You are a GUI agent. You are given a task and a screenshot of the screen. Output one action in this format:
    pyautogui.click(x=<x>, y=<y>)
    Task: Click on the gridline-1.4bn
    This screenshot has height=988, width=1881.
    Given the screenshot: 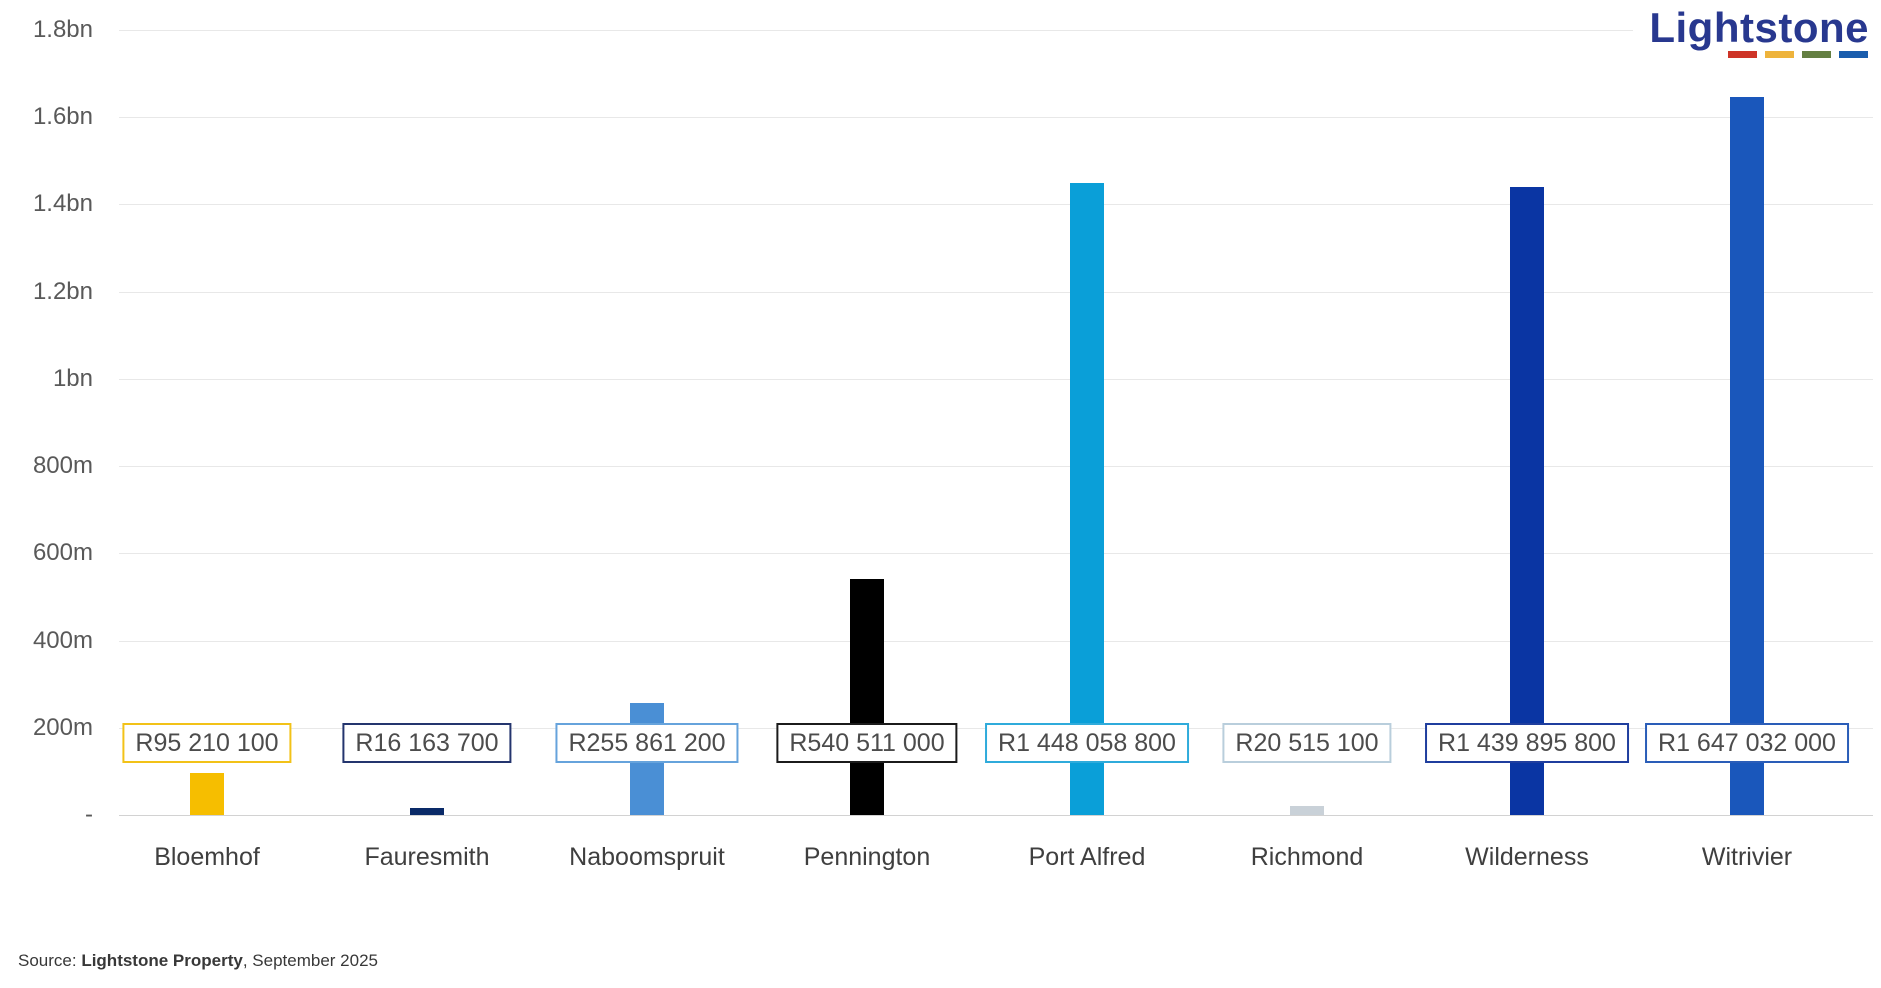 What is the action you would take?
    pyautogui.click(x=996, y=204)
    